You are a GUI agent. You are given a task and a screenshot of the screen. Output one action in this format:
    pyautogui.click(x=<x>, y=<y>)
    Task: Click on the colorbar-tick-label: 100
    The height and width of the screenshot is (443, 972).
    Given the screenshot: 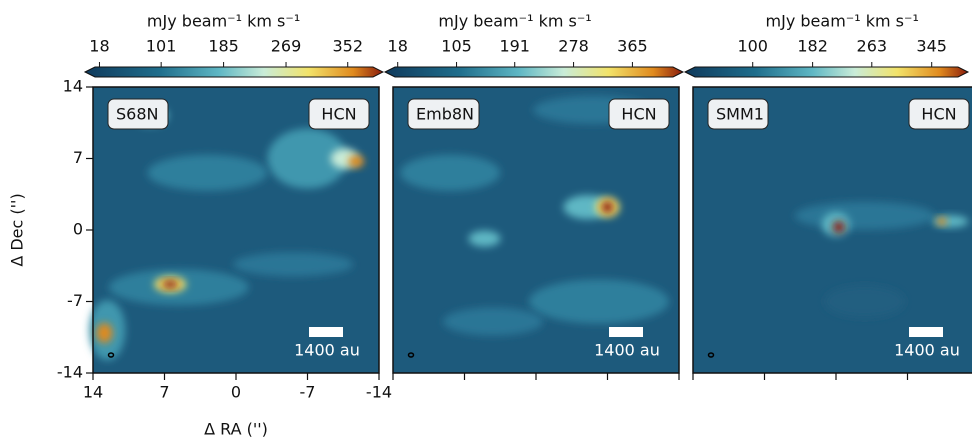 What is the action you would take?
    pyautogui.click(x=752, y=46)
    